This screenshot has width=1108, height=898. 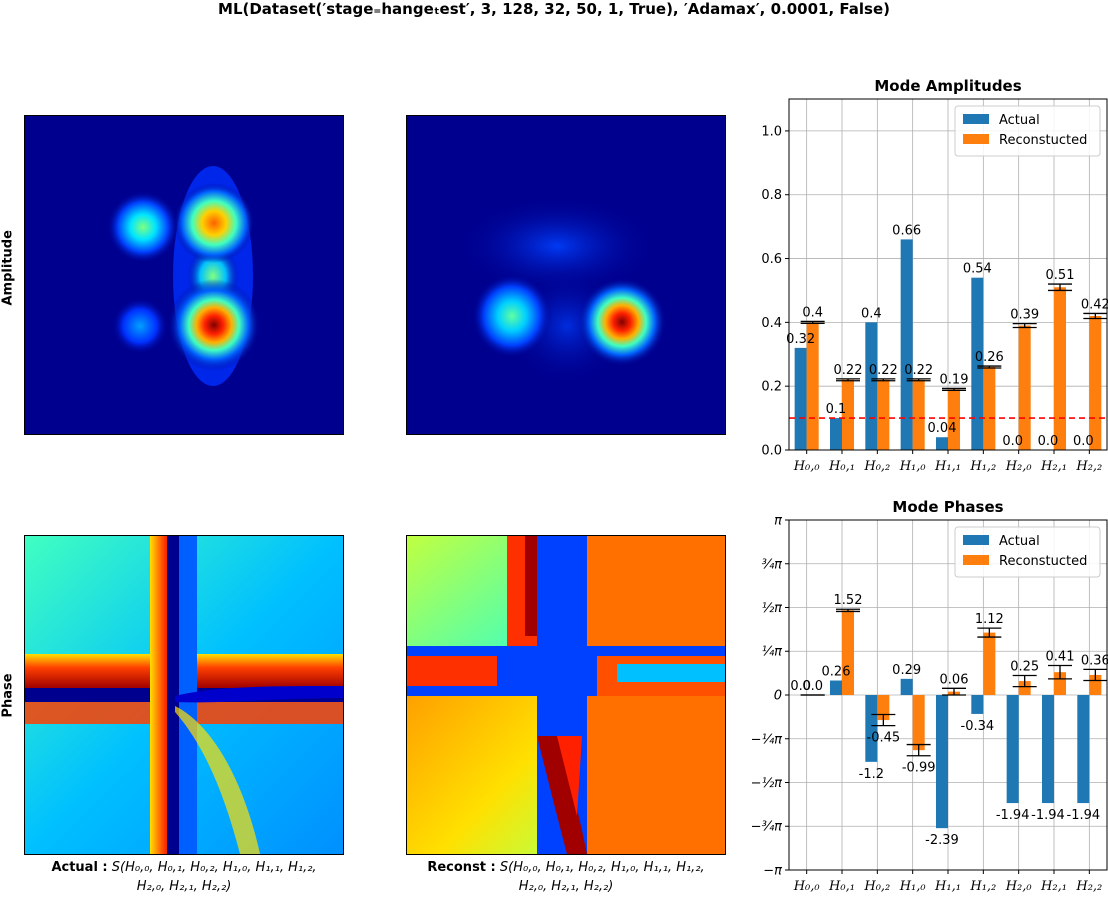 What do you see at coordinates (942, 428) in the screenshot?
I see `bar-label-actual: 0.04` at bounding box center [942, 428].